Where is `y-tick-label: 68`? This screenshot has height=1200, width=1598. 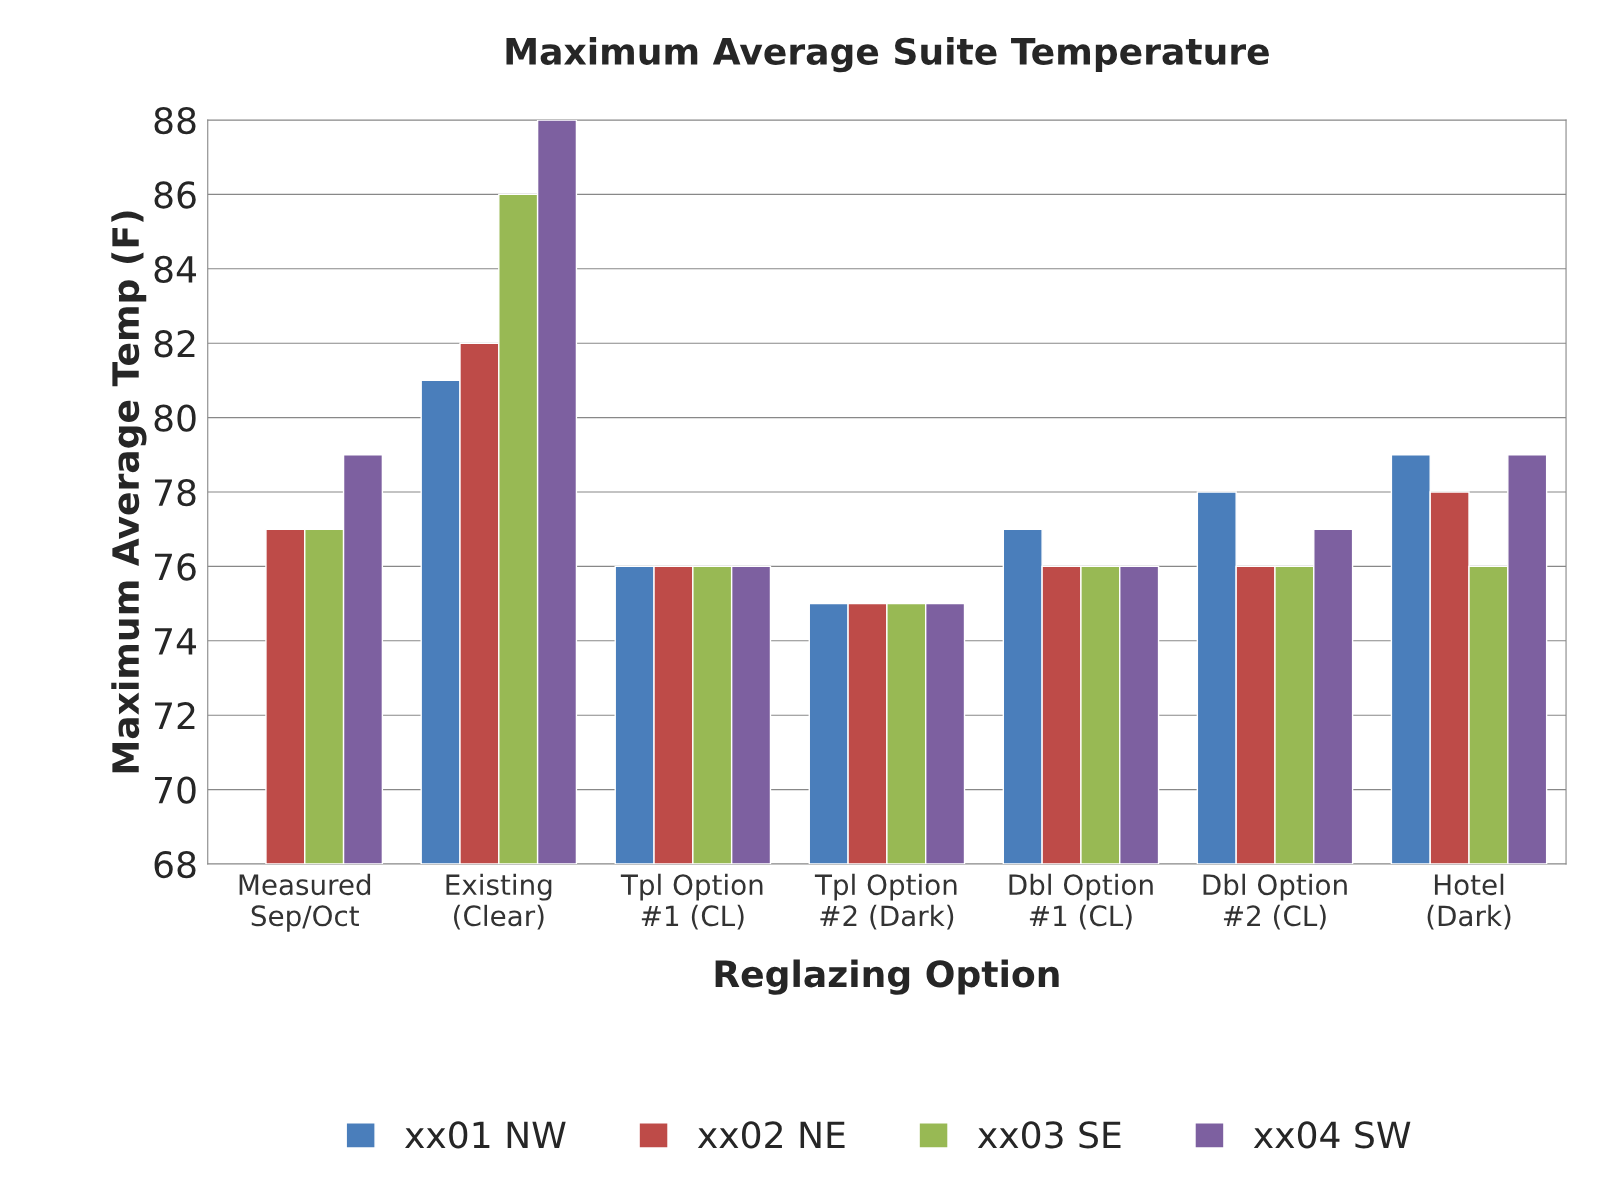
y-tick-label: 68 is located at coordinates (175, 864).